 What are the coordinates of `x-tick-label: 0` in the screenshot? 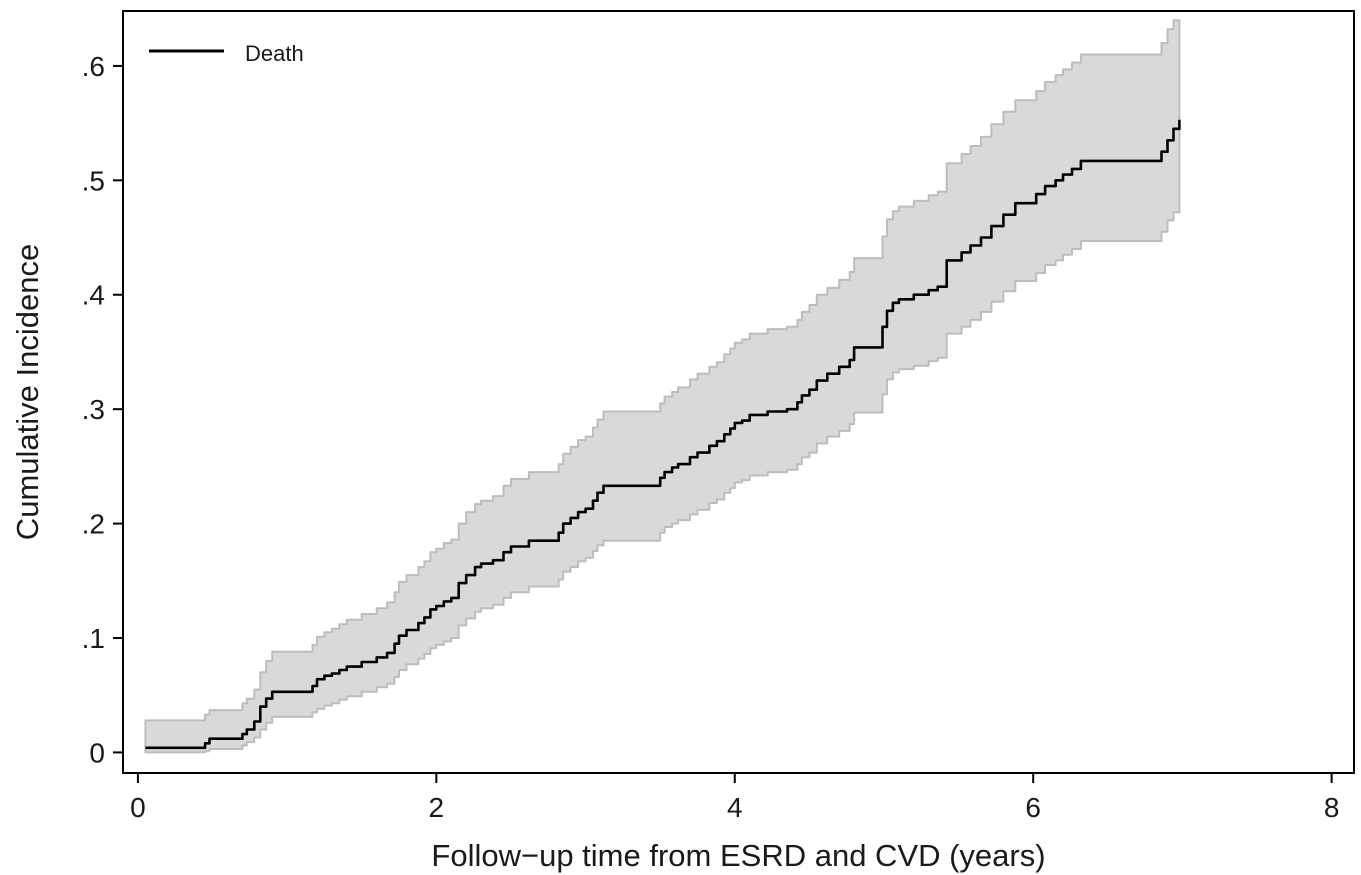 It's located at (138, 807).